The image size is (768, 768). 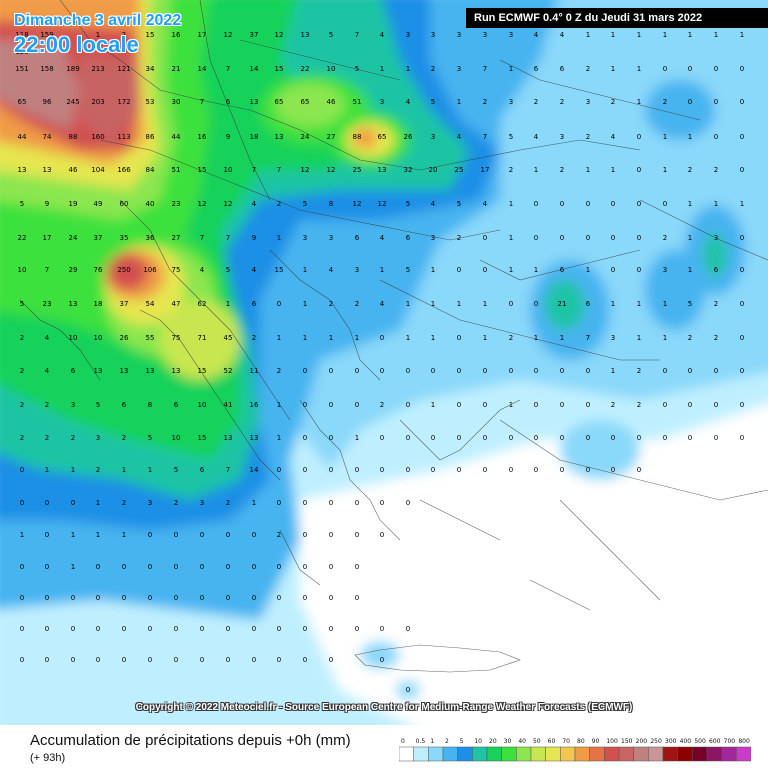 What do you see at coordinates (150, 137) in the screenshot?
I see `precip-value: 86` at bounding box center [150, 137].